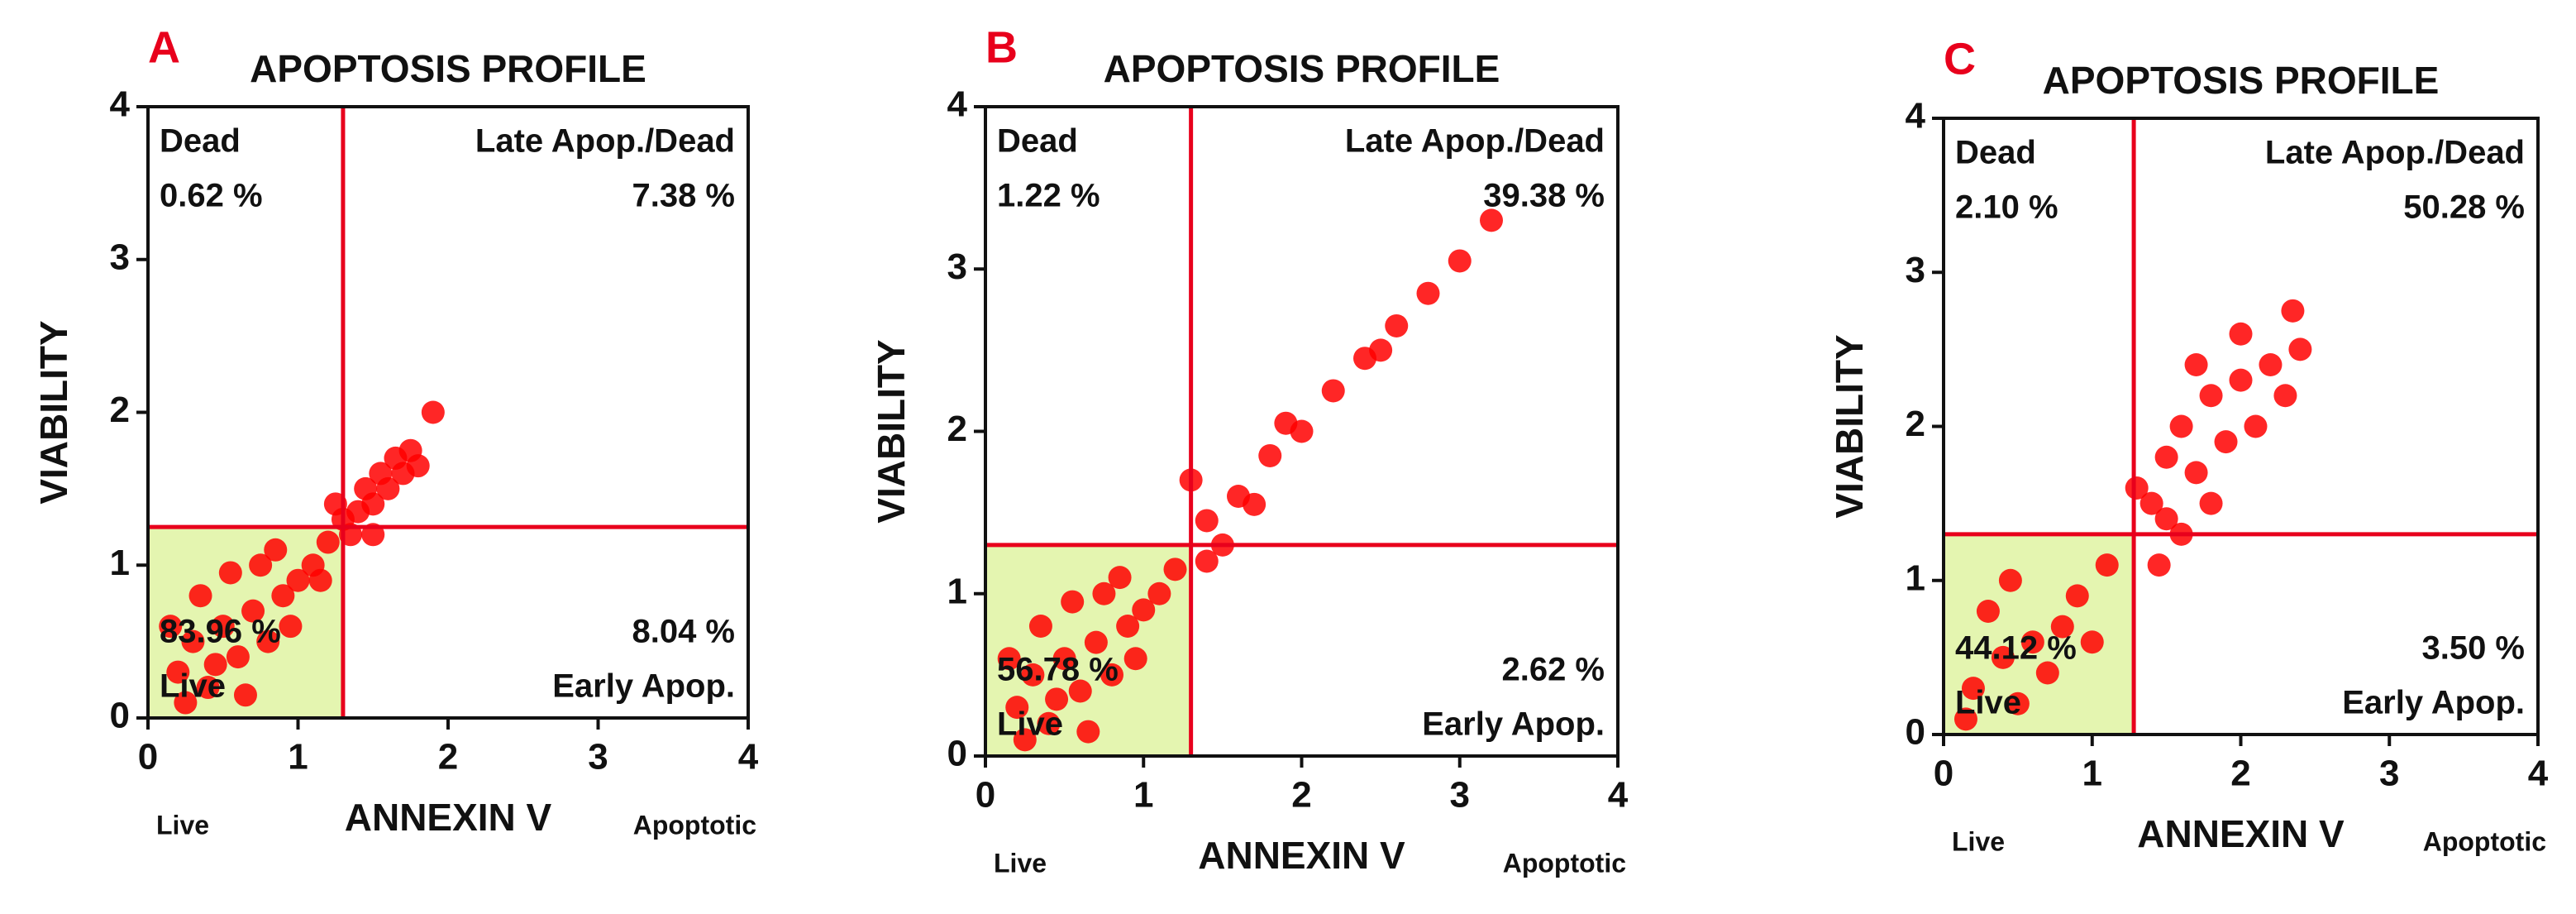 This screenshot has width=2576, height=914. I want to click on quadrant-percent: 8.04 %, so click(683, 632).